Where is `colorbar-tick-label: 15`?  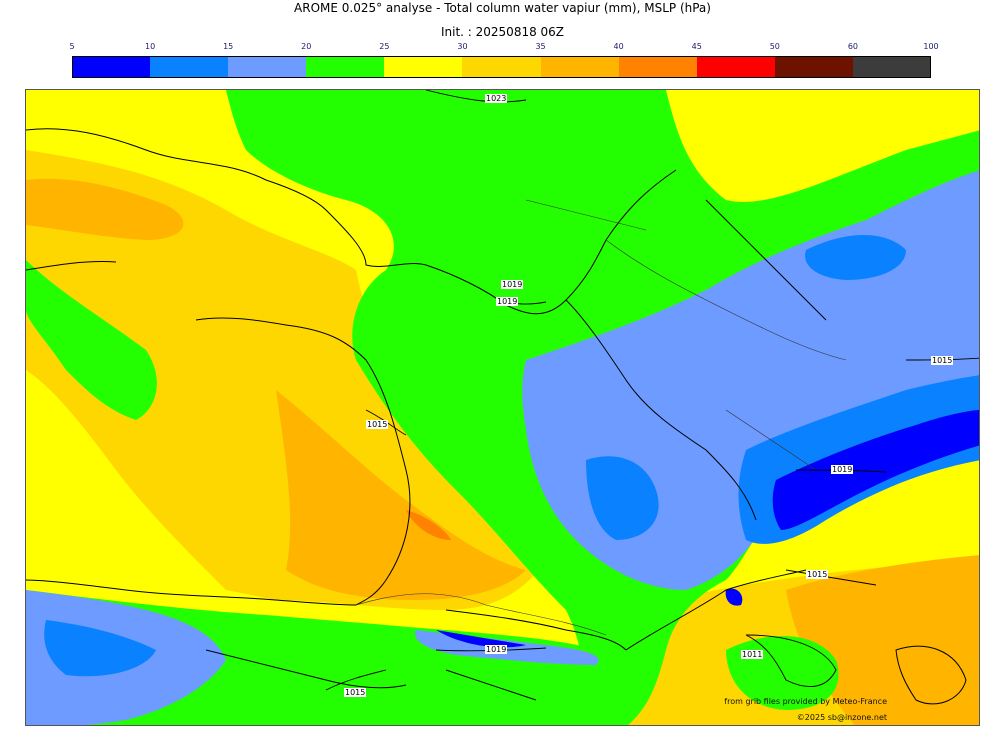
colorbar-tick-label: 15 is located at coordinates (228, 46).